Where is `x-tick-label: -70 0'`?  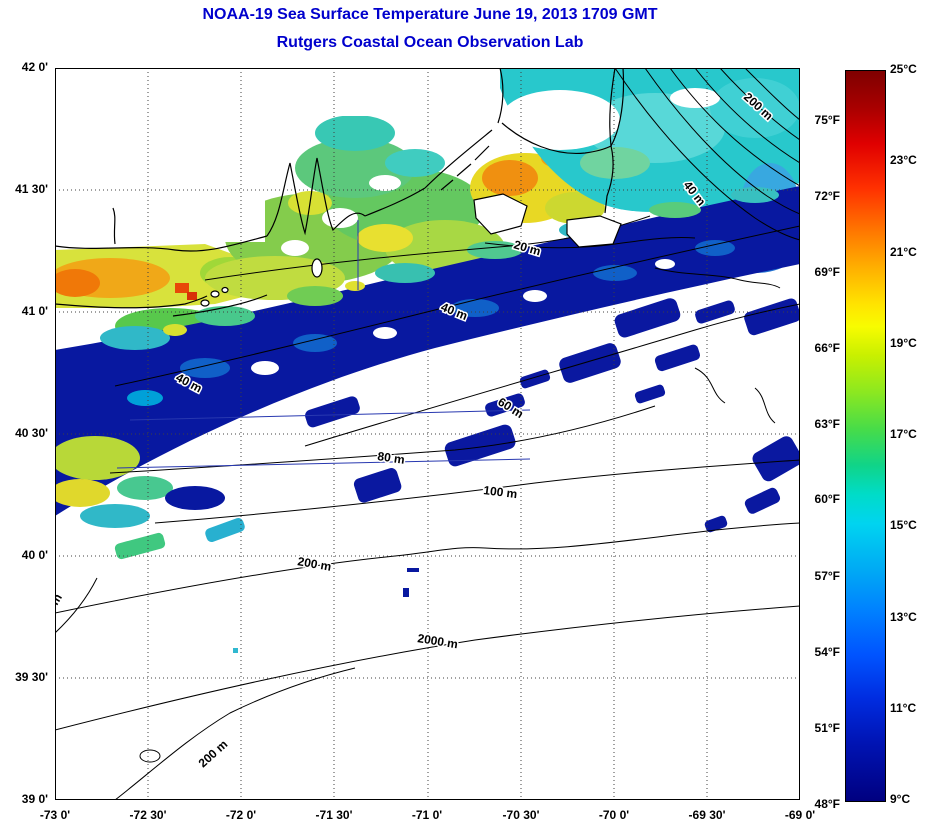 x-tick-label: -70 0' is located at coordinates (614, 815).